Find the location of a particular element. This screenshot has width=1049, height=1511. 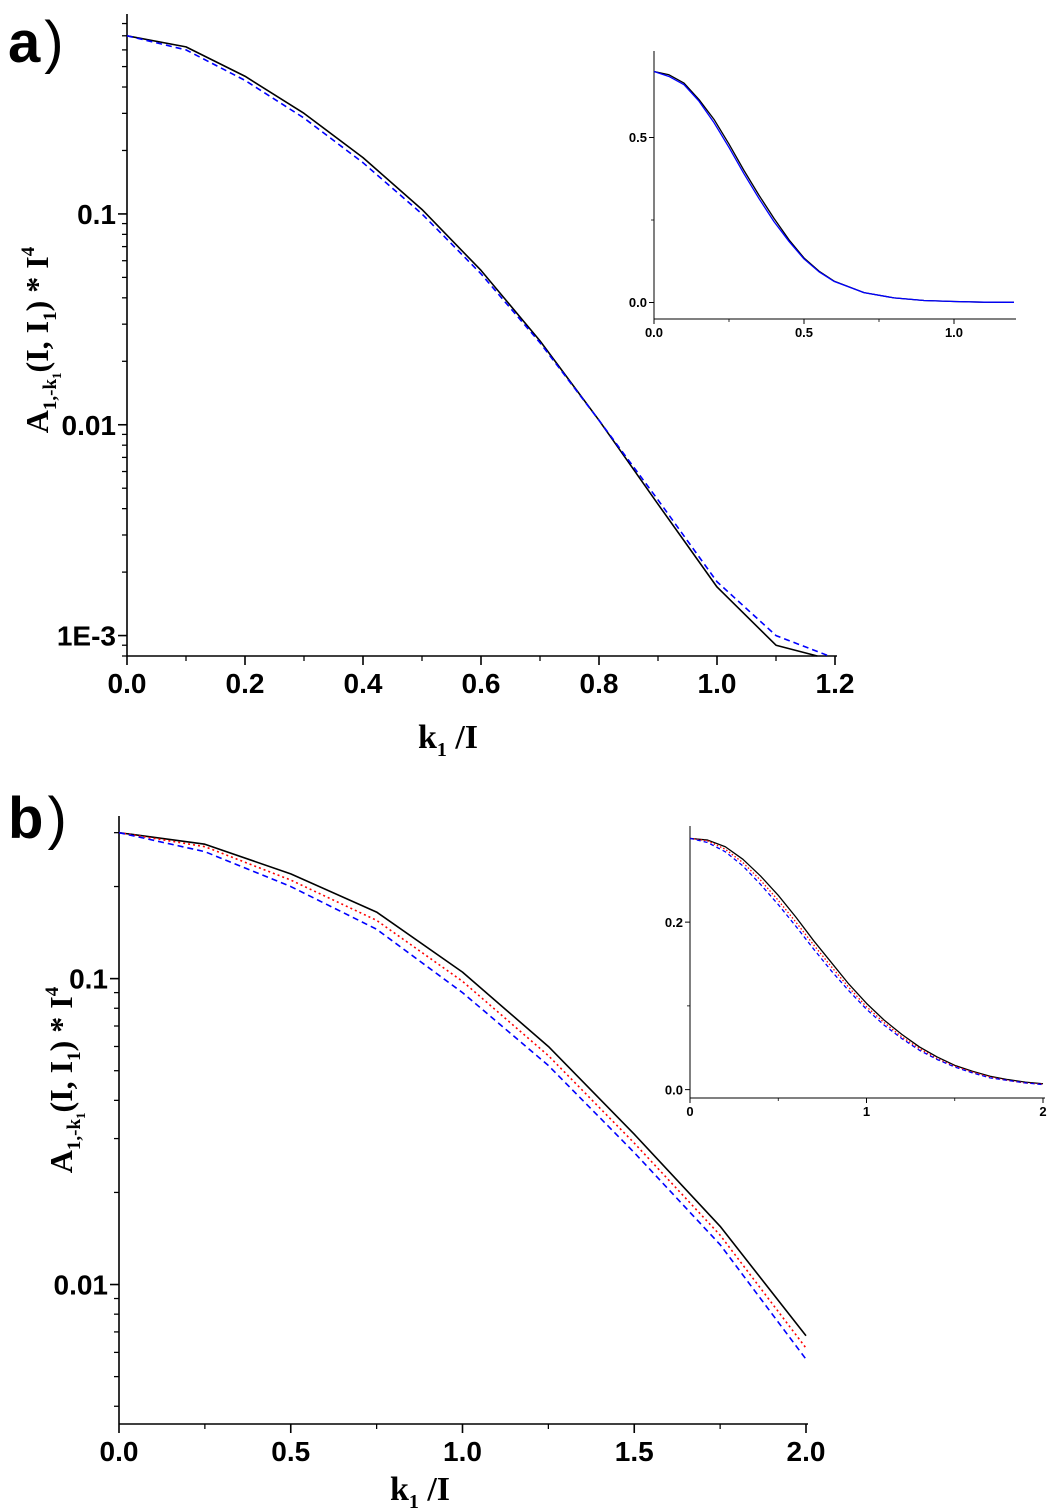

x-tick-label: 0 is located at coordinates (689, 1111).